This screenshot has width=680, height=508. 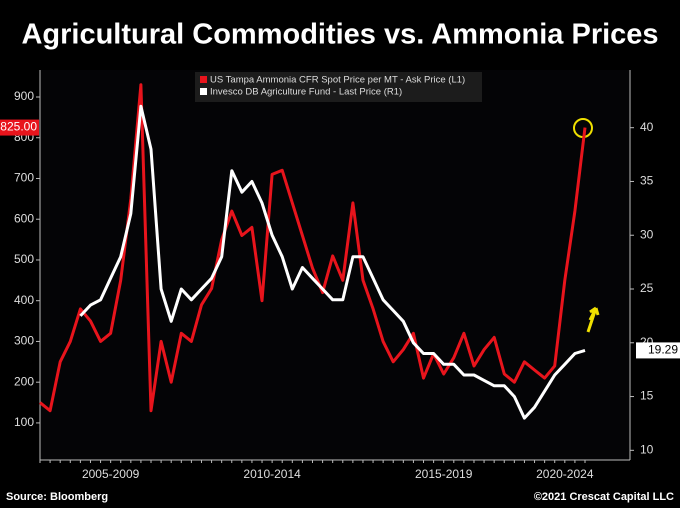 I want to click on last-value-label: 19.29, so click(x=663, y=350).